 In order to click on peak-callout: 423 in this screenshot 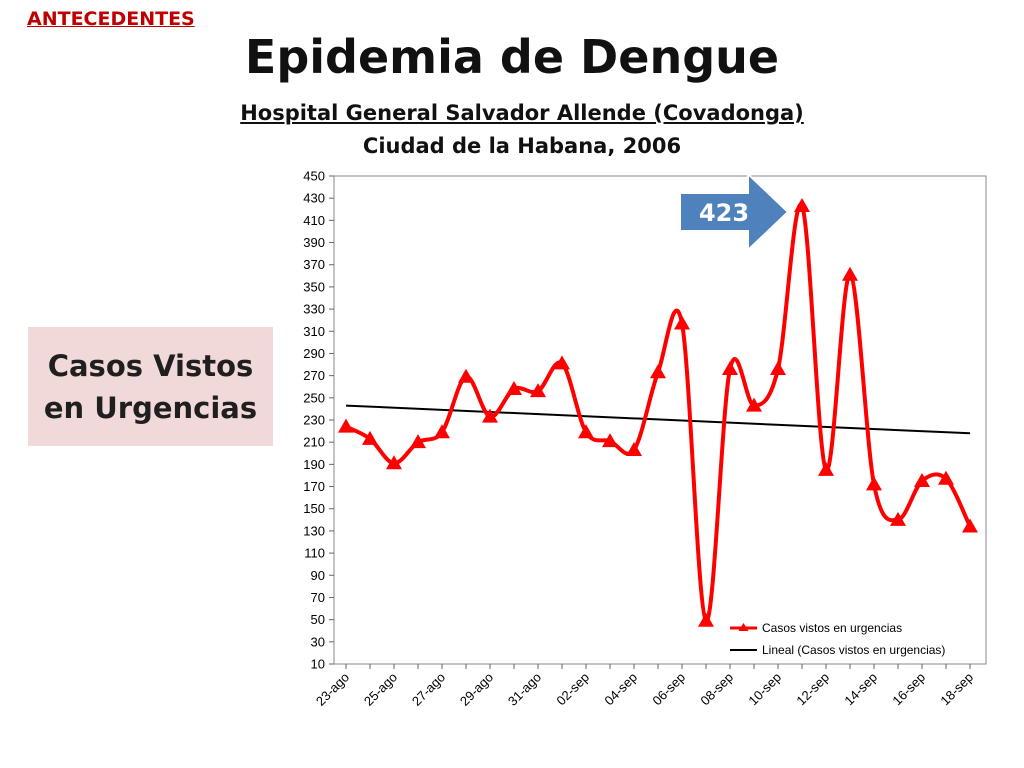, I will do `click(734, 212)`.